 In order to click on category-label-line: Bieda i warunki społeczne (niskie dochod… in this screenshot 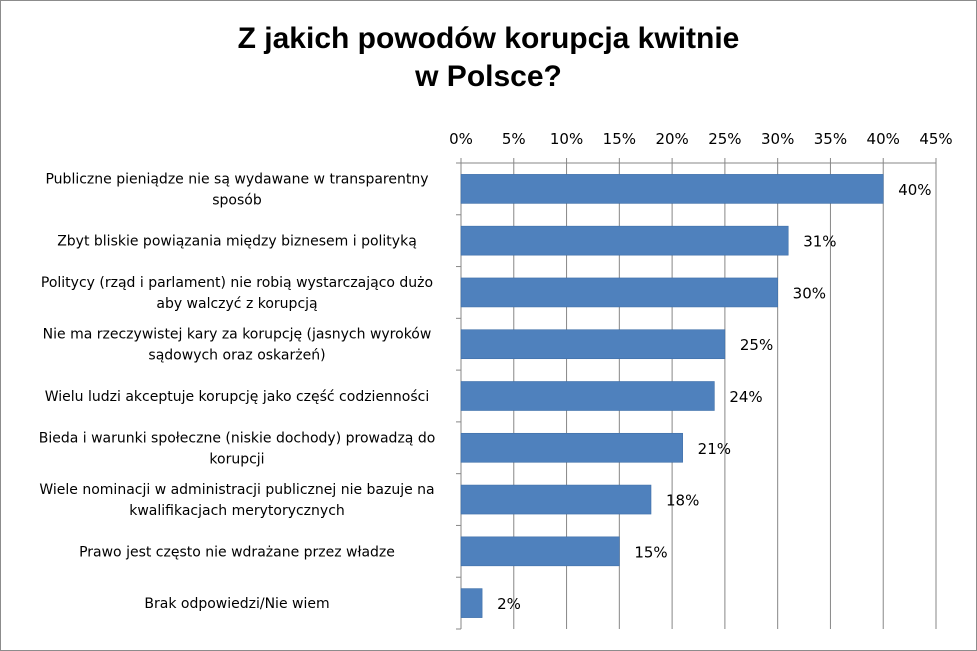, I will do `click(237, 438)`.